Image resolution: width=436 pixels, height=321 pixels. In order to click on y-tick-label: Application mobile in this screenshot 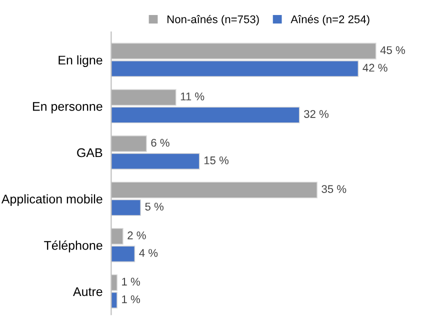, I will do `click(51, 200)`.